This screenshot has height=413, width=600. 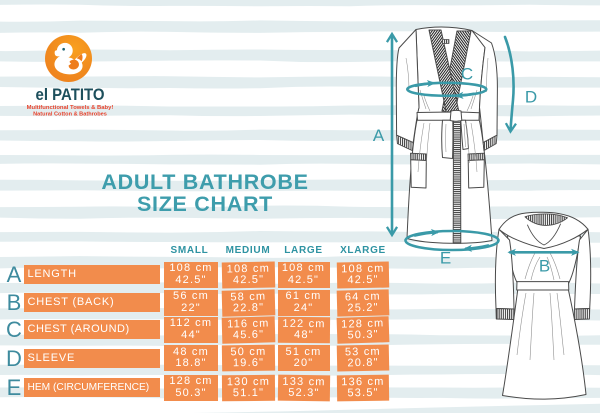 What do you see at coordinates (379, 135) in the screenshot?
I see `svg-text: A` at bounding box center [379, 135].